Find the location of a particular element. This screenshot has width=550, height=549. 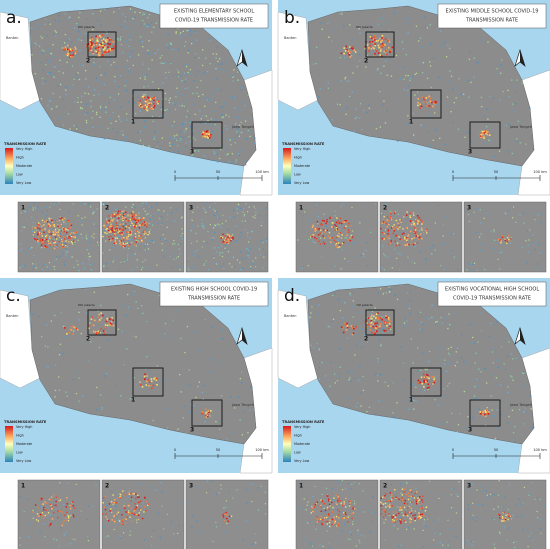

legend-label: Moderate is located at coordinates (24, 166).